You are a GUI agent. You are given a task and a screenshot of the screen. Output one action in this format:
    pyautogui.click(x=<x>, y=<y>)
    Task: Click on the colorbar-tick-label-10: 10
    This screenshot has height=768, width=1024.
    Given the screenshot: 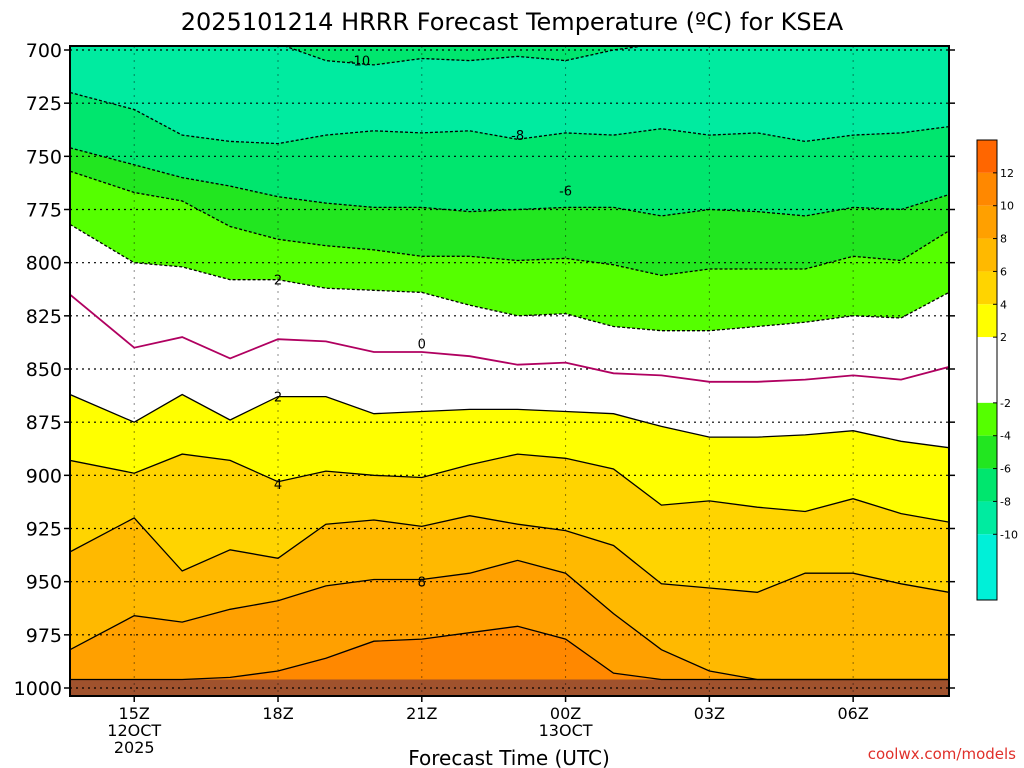 What is the action you would take?
    pyautogui.click(x=1007, y=206)
    